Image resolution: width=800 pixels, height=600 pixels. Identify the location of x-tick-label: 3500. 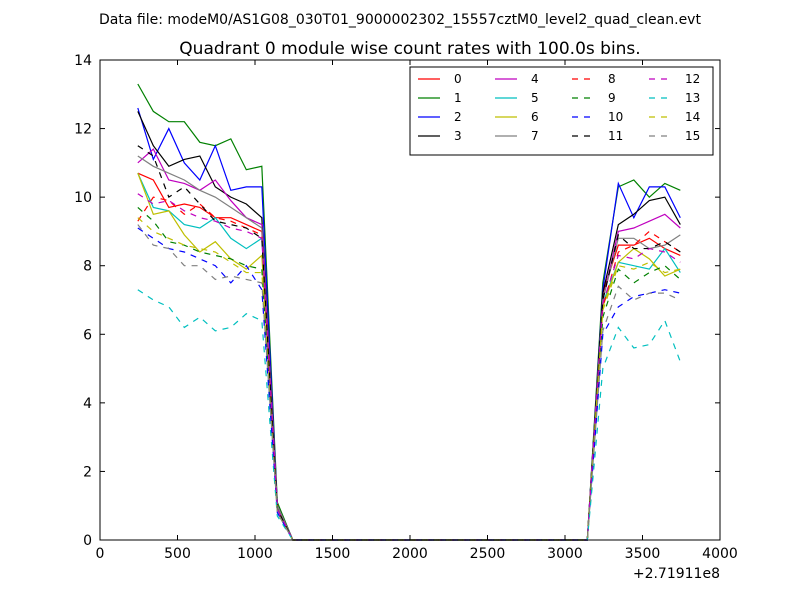
(643, 554).